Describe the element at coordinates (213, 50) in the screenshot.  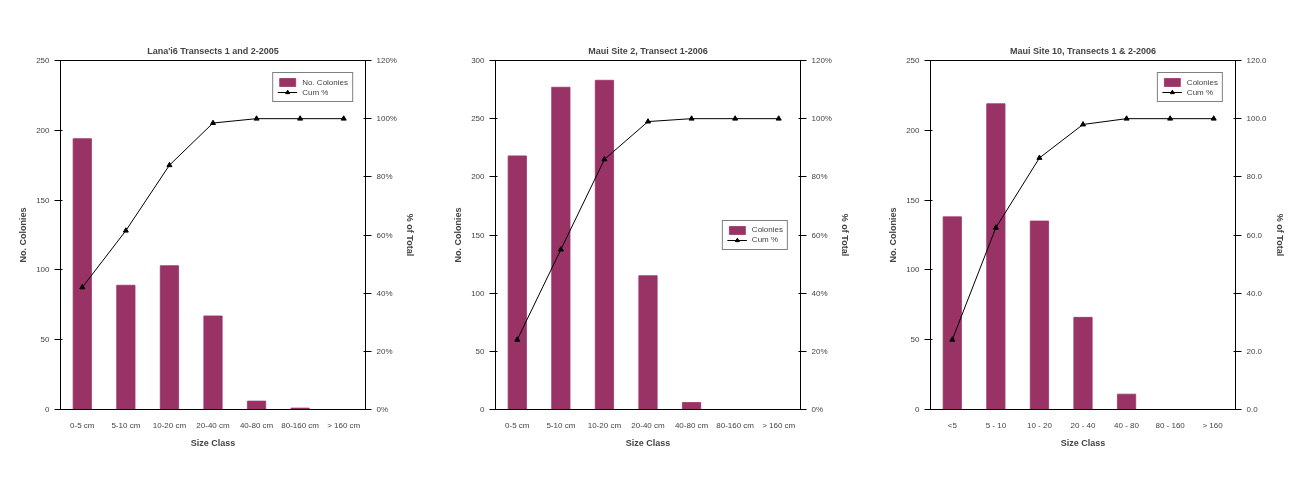
I see `chart-title: Lana'i6 Transects 1 and 2-2005` at that location.